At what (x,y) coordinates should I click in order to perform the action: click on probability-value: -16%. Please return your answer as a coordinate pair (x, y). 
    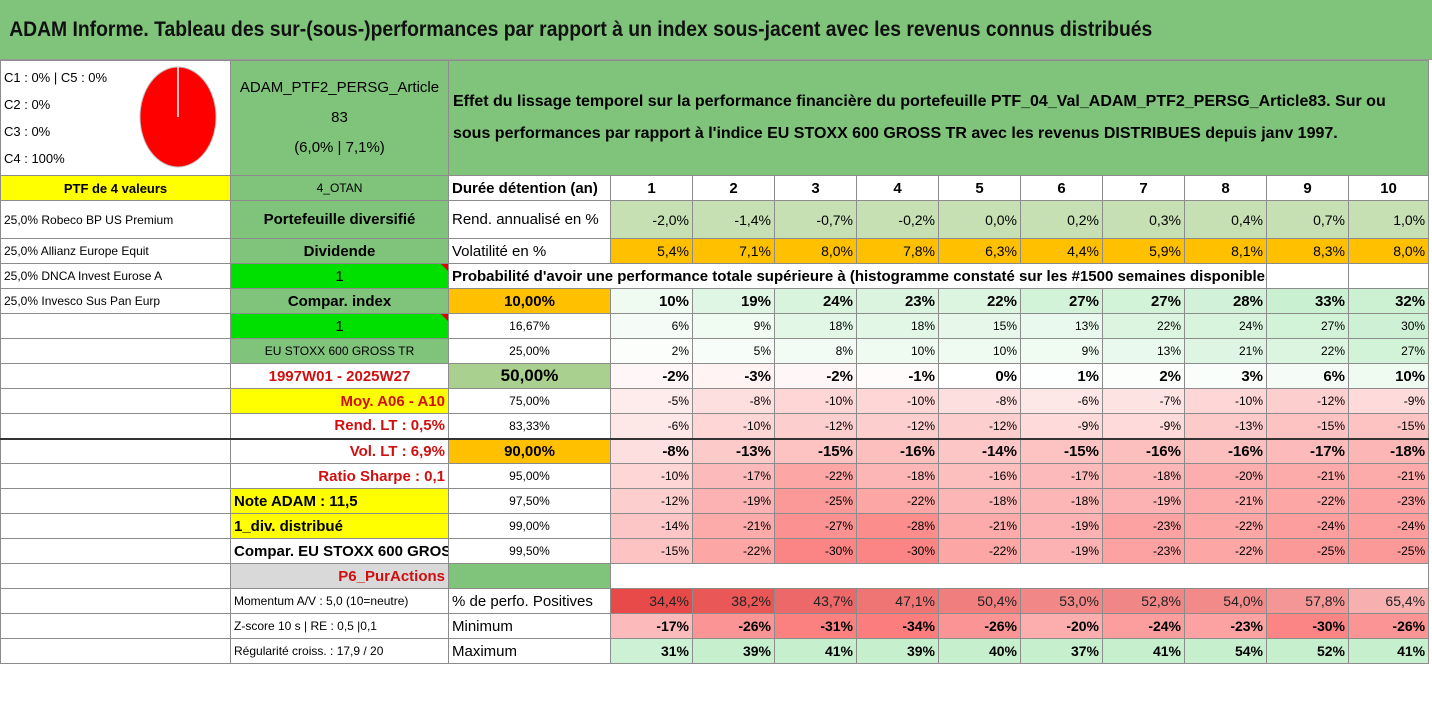
    Looking at the image, I should click on (979, 476).